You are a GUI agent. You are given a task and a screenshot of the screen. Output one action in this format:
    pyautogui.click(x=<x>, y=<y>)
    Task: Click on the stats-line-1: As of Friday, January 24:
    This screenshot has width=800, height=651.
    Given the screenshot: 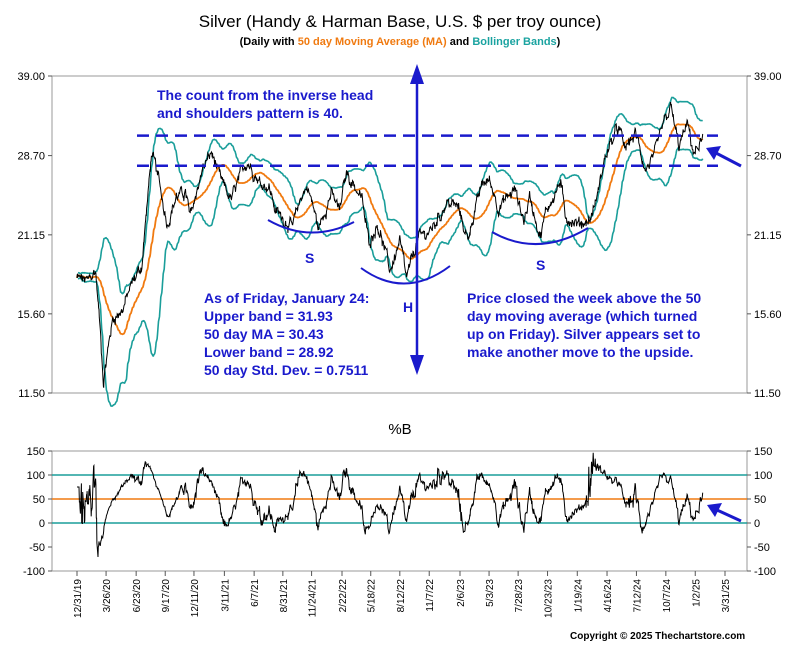 What is the action you would take?
    pyautogui.click(x=287, y=298)
    